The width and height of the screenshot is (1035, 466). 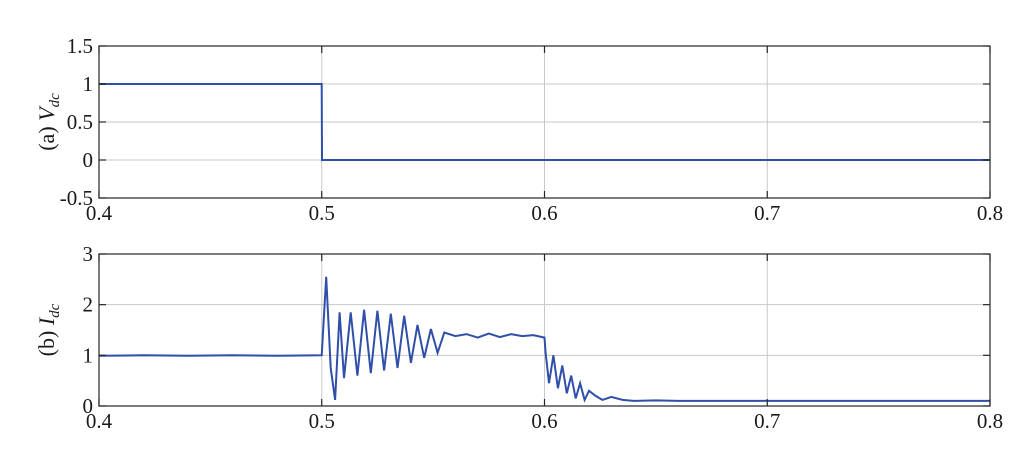 I want to click on subplot-a-ytick-label: -0.5, so click(x=76, y=198).